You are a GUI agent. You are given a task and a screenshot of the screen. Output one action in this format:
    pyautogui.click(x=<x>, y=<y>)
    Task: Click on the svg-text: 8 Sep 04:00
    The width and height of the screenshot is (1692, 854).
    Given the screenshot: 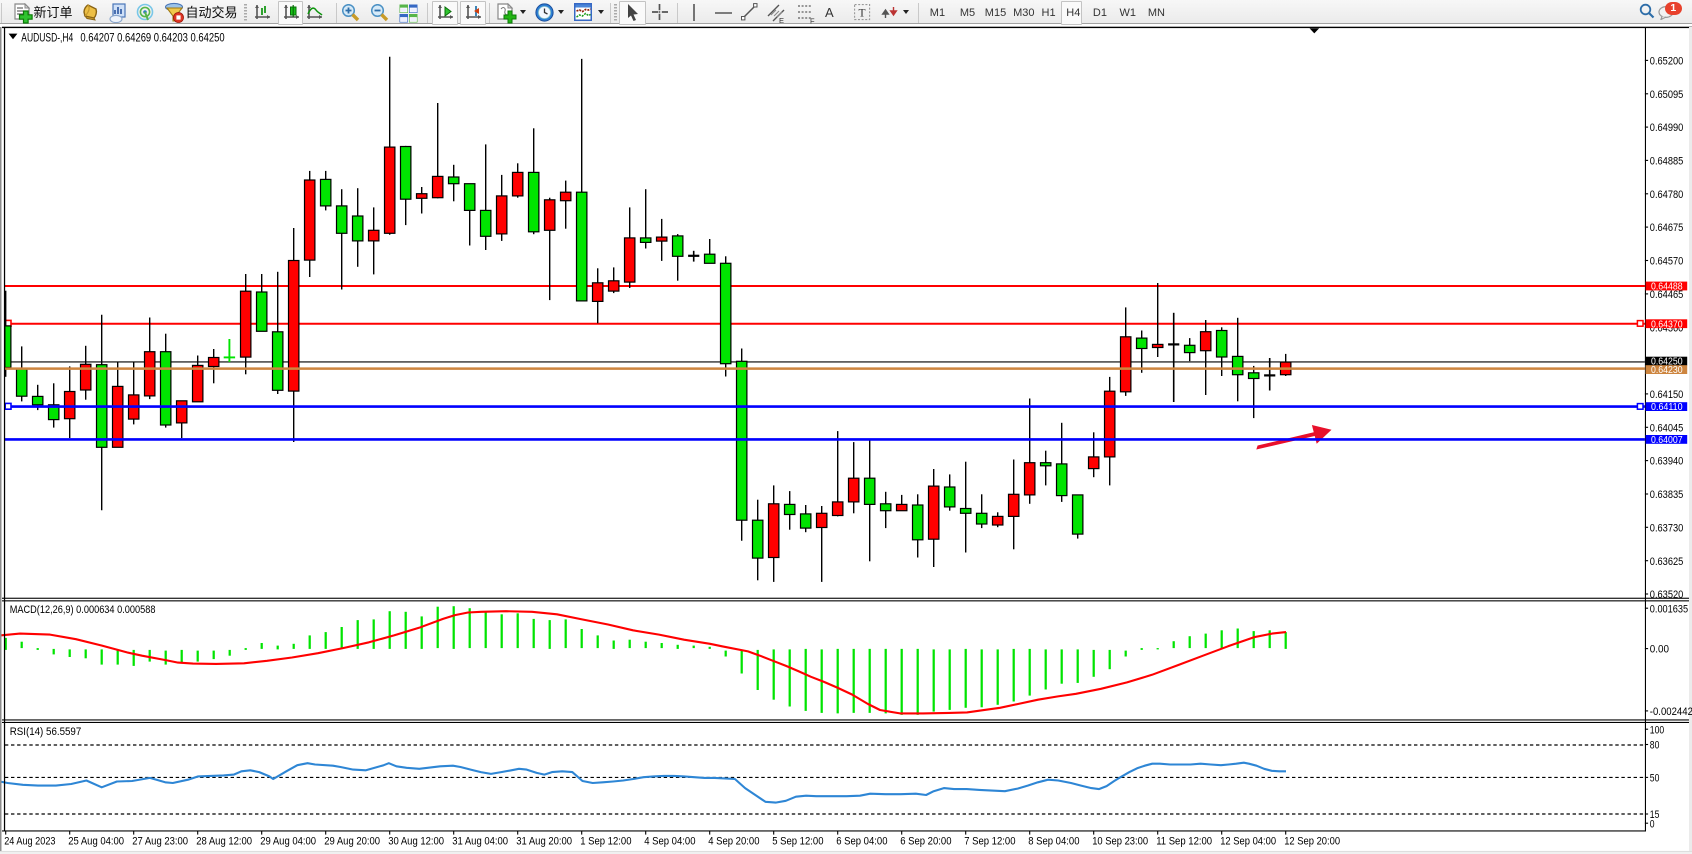 What is the action you would take?
    pyautogui.click(x=1053, y=841)
    